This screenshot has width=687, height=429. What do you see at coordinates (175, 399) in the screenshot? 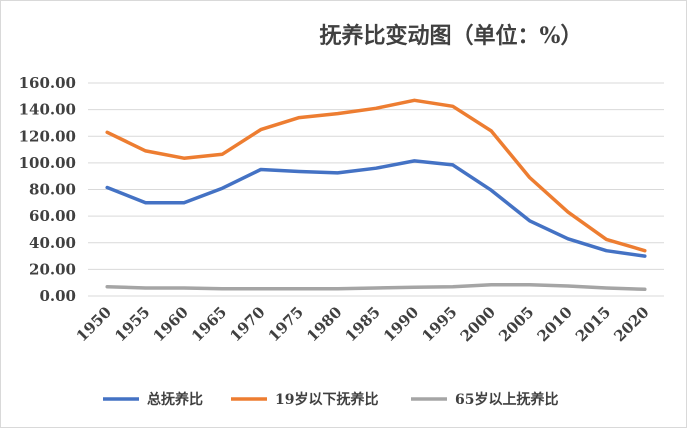
I see `legend-label-0: 总抚养比` at bounding box center [175, 399].